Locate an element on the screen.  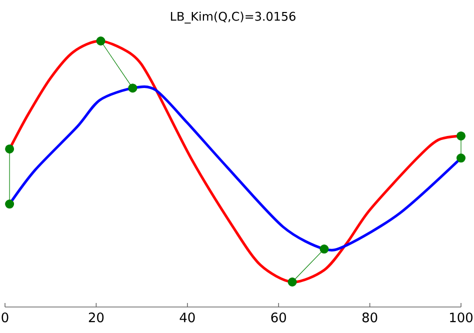
x-tick-label: 40 is located at coordinates (187, 317).